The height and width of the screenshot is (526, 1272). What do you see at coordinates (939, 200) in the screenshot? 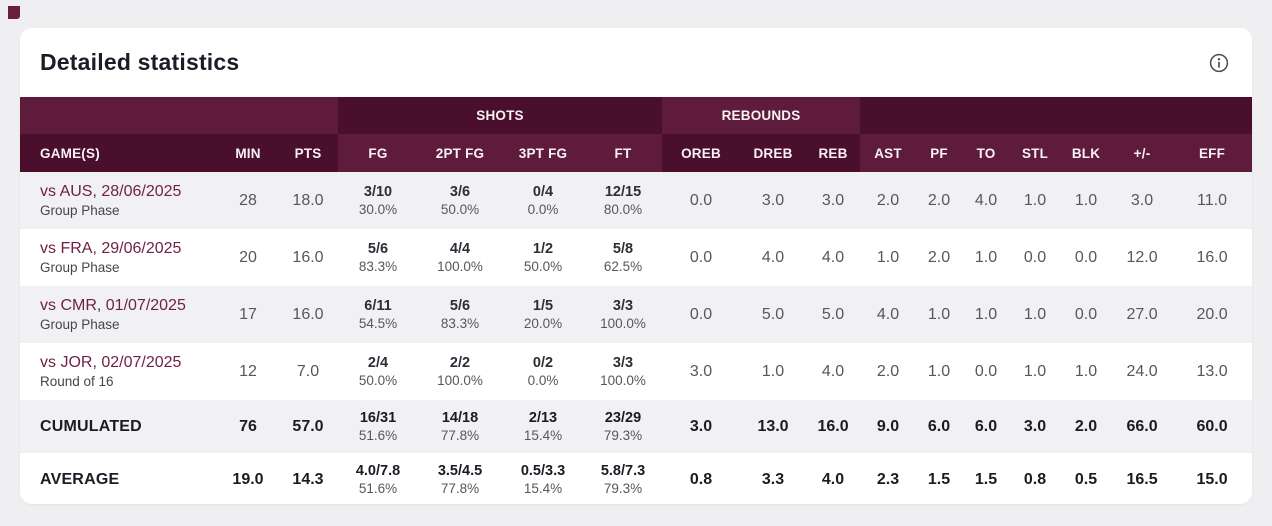
I see `pf-cell: 2.0` at bounding box center [939, 200].